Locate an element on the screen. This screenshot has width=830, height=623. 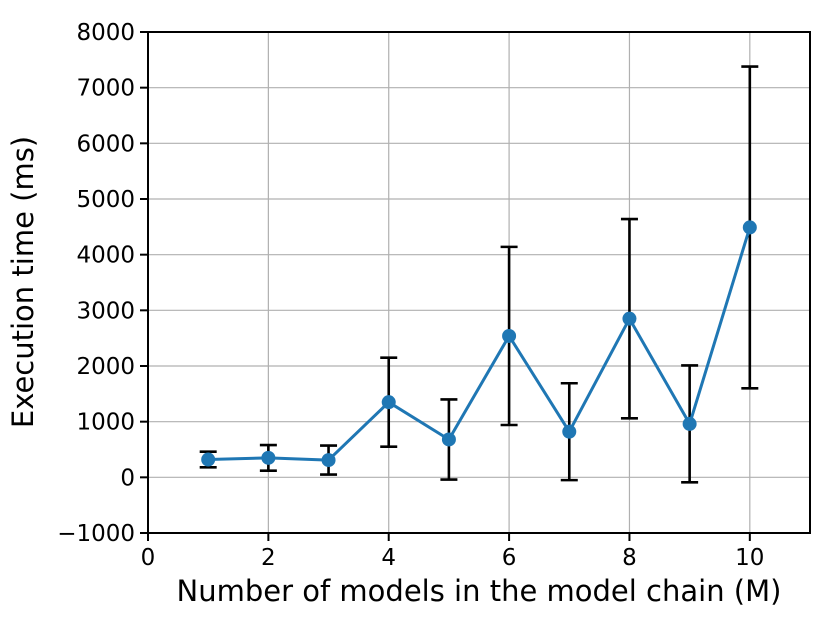
y-tick-label: 2000 is located at coordinates (105, 367).